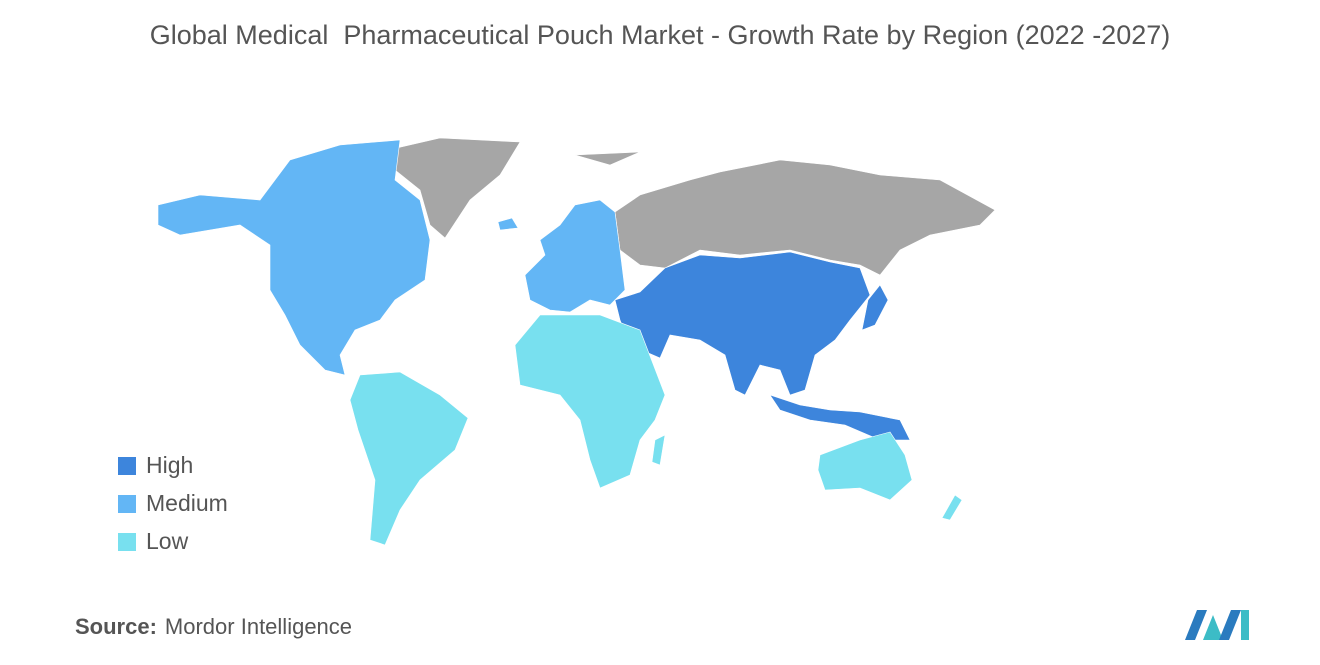 The width and height of the screenshot is (1320, 665). Describe the element at coordinates (575, 256) in the screenshot. I see `europe` at that location.